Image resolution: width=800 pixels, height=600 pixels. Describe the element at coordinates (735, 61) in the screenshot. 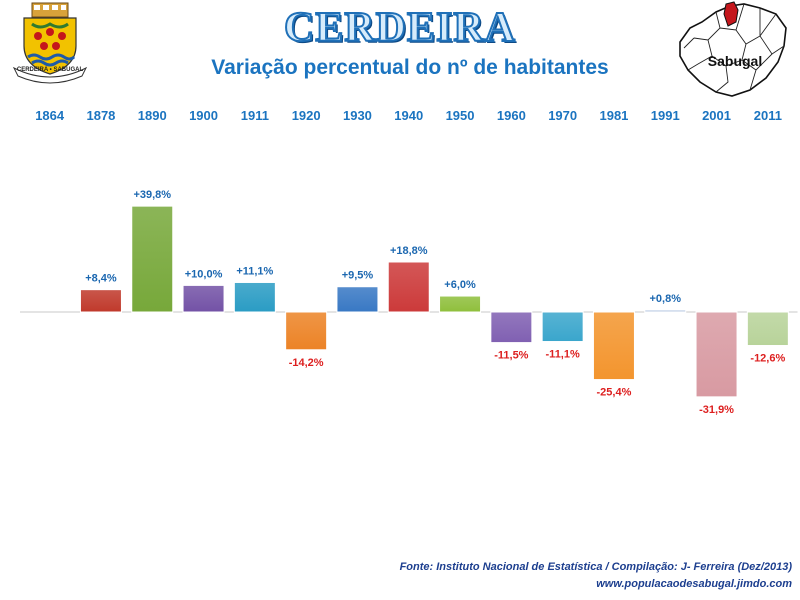

I see `map-label: Sabugal` at that location.